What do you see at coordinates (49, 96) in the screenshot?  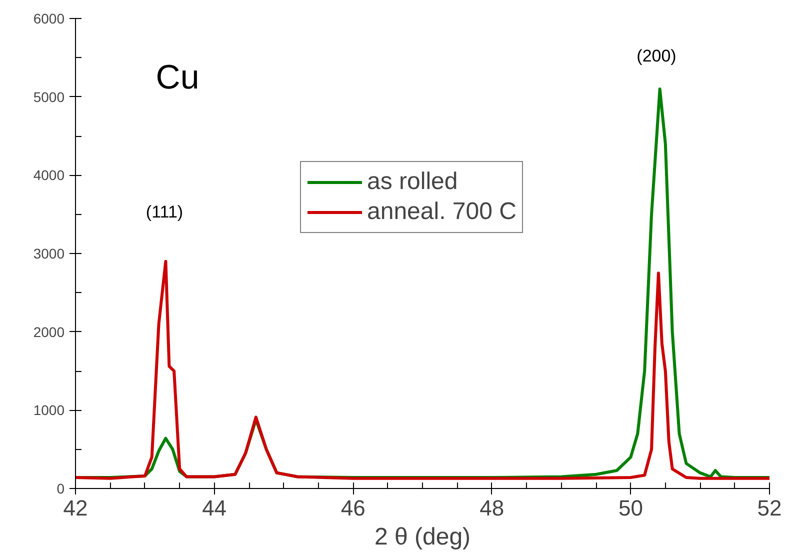 I see `y-tick-label: 5000` at bounding box center [49, 96].